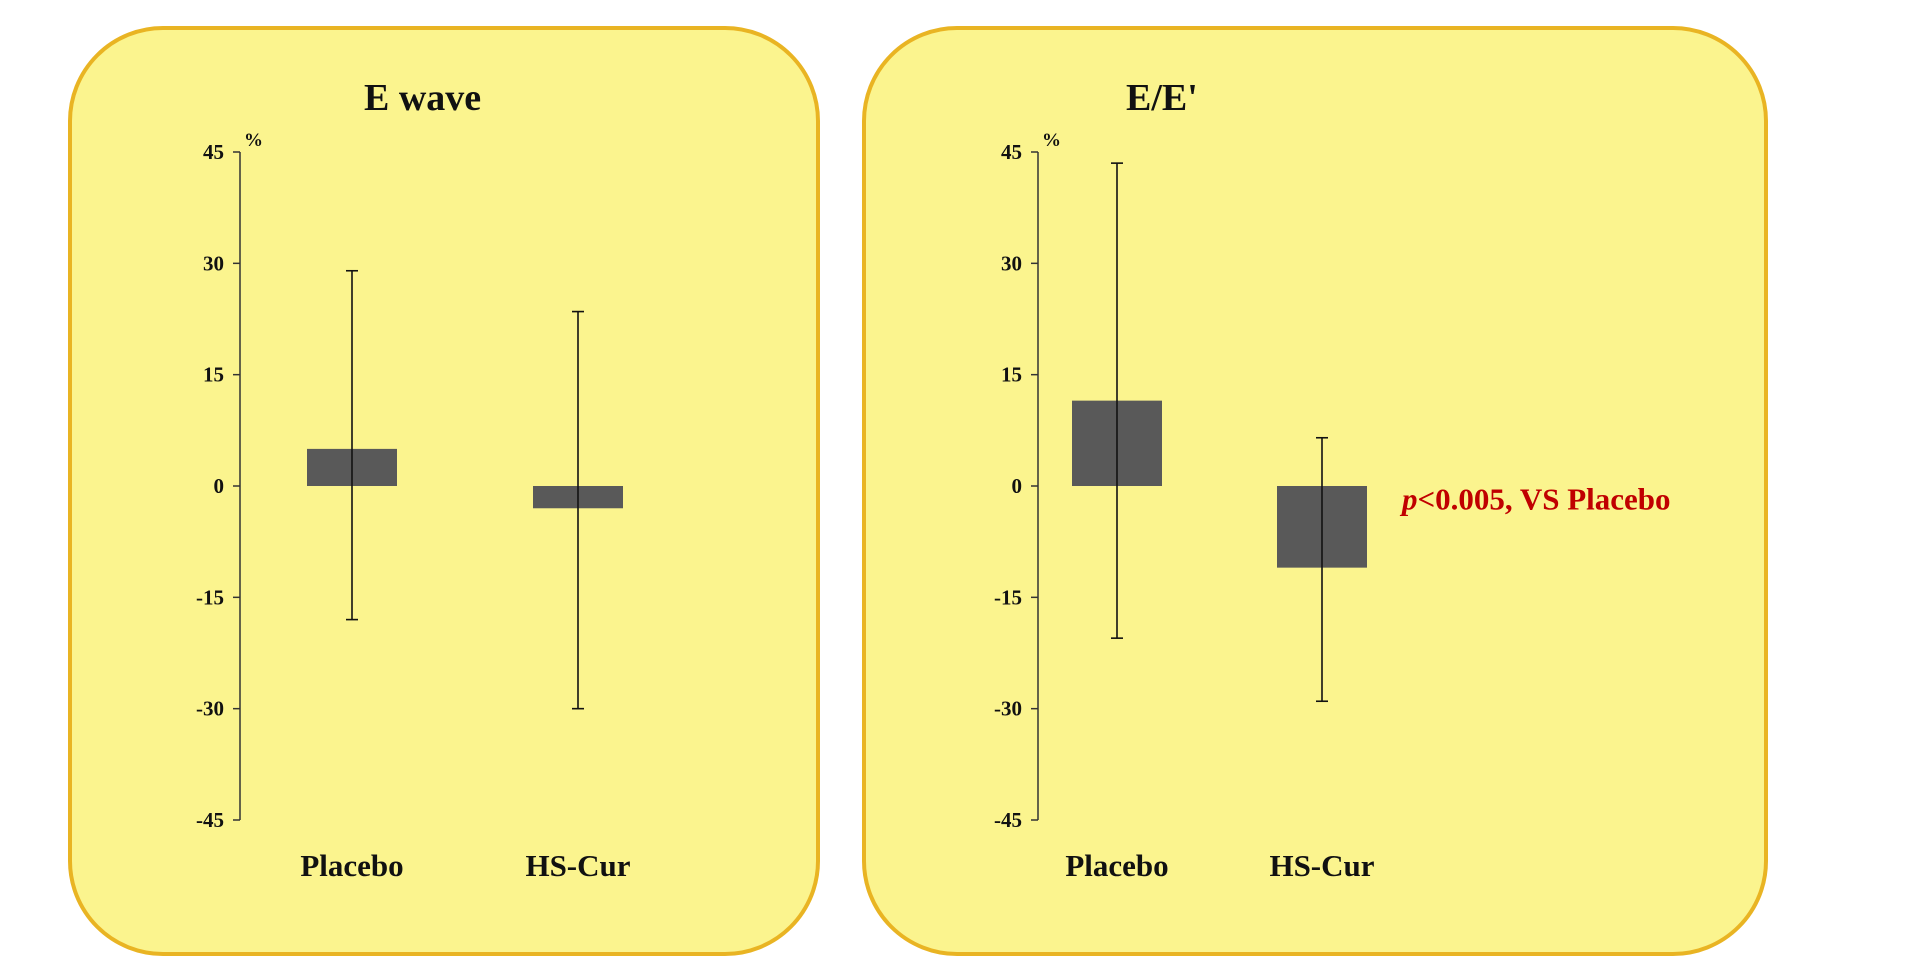 This screenshot has width=1916, height=956. What do you see at coordinates (423, 98) in the screenshot?
I see `chart-title-e-wave: E wave` at bounding box center [423, 98].